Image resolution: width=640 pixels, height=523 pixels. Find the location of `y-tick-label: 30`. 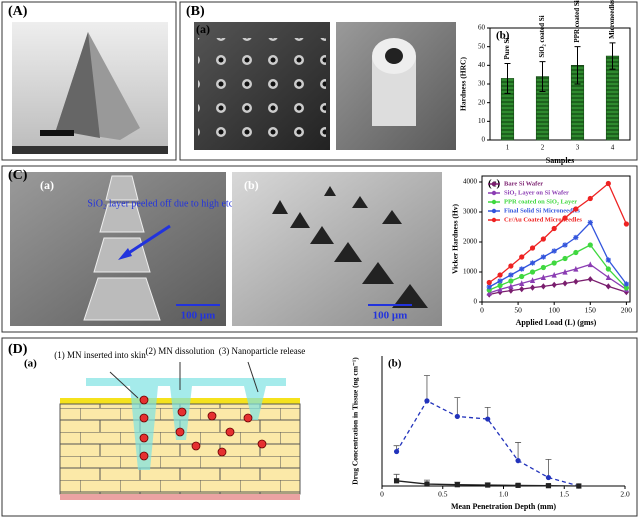

y-tick-label: 30 is located at coordinates (482, 84).